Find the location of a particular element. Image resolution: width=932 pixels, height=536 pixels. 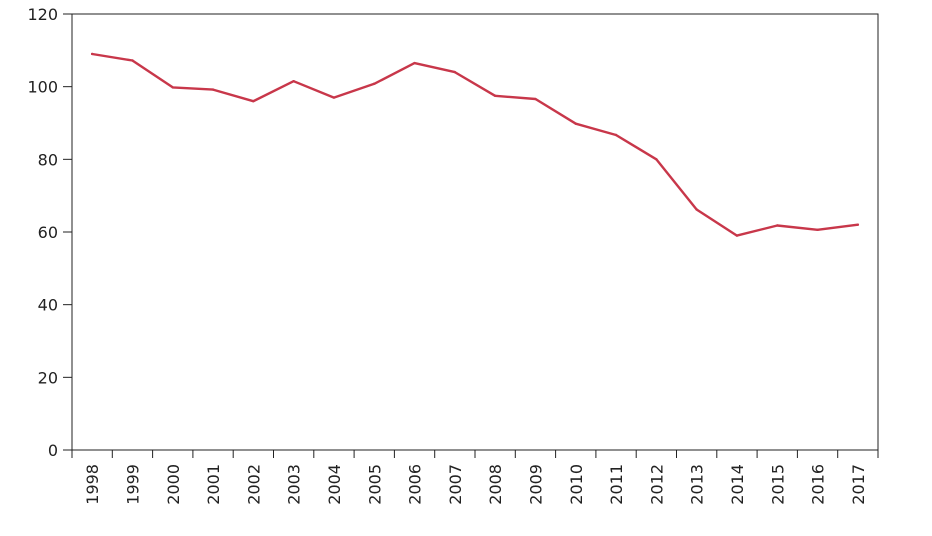

x-tick-label: 2016 is located at coordinates (818, 484).